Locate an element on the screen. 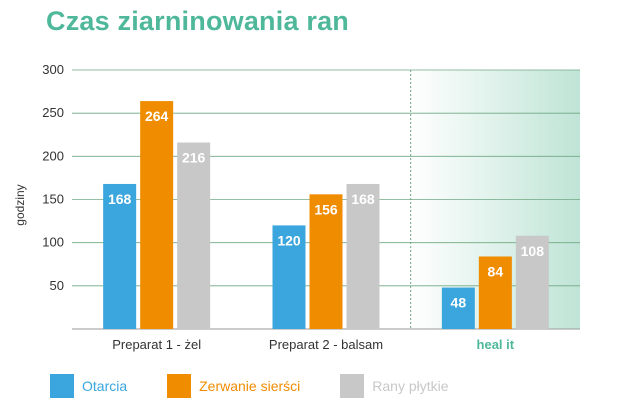 Image resolution: width=619 pixels, height=420 pixels. x-tick-label: Preparat 2 - balsam is located at coordinates (326, 344).